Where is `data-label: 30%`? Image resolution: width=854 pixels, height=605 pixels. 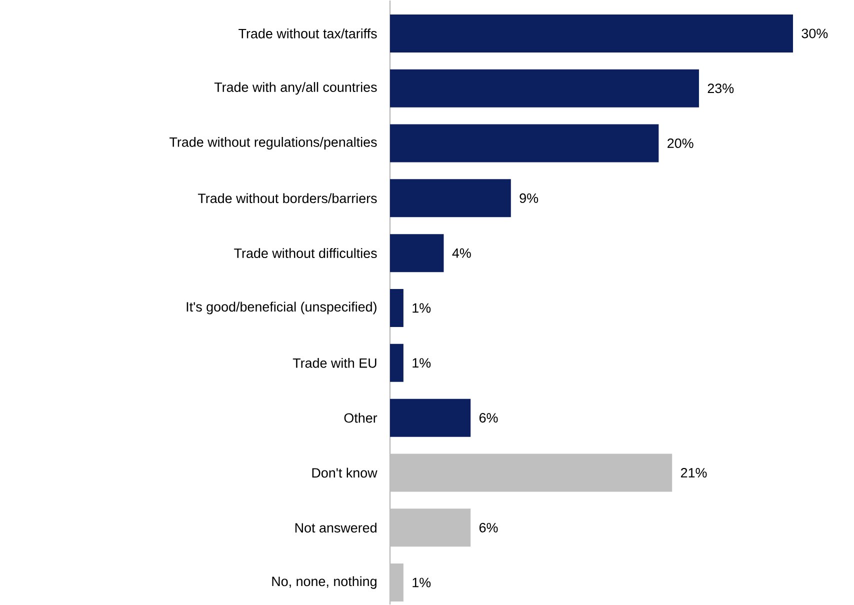
data-label: 30% is located at coordinates (815, 33).